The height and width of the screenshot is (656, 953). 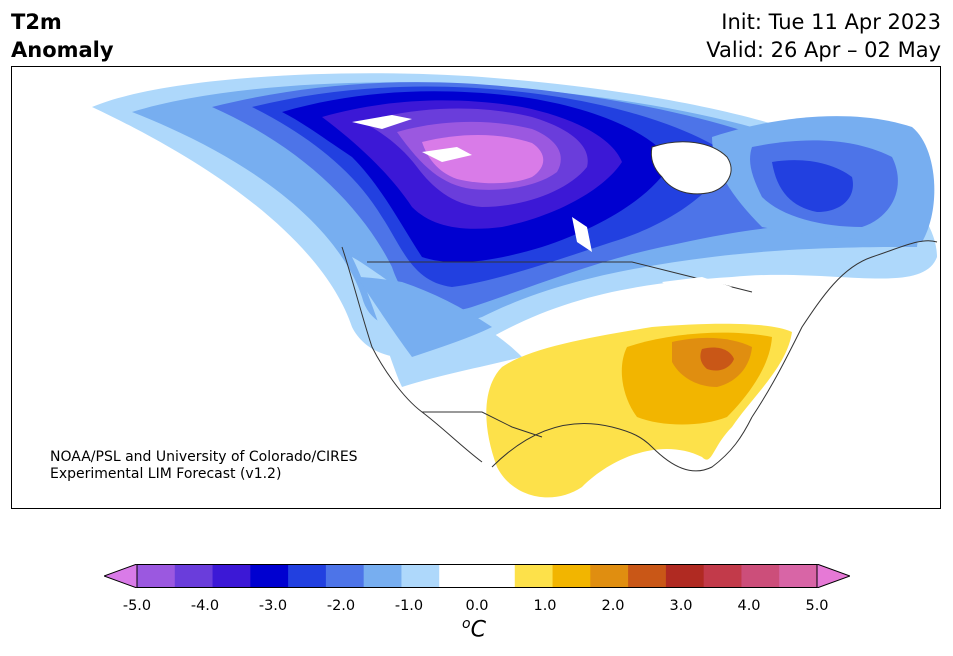 I want to click on title-line-2: Anomaly, so click(x=62, y=50).